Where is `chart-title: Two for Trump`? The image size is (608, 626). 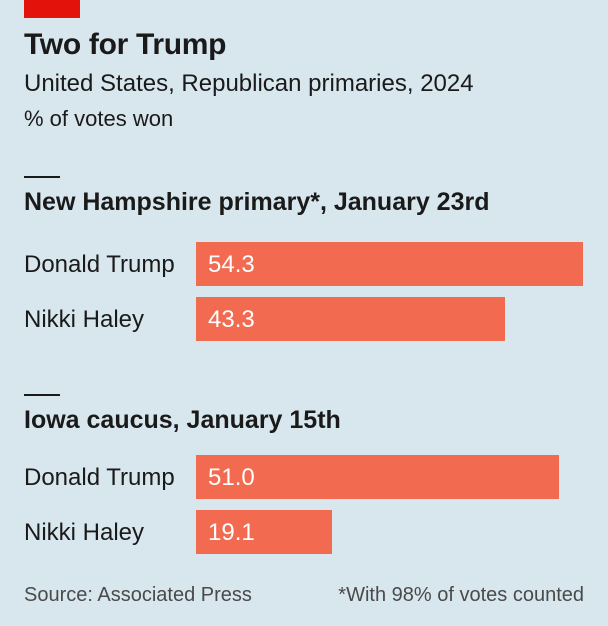 chart-title: Two for Trump is located at coordinates (125, 44).